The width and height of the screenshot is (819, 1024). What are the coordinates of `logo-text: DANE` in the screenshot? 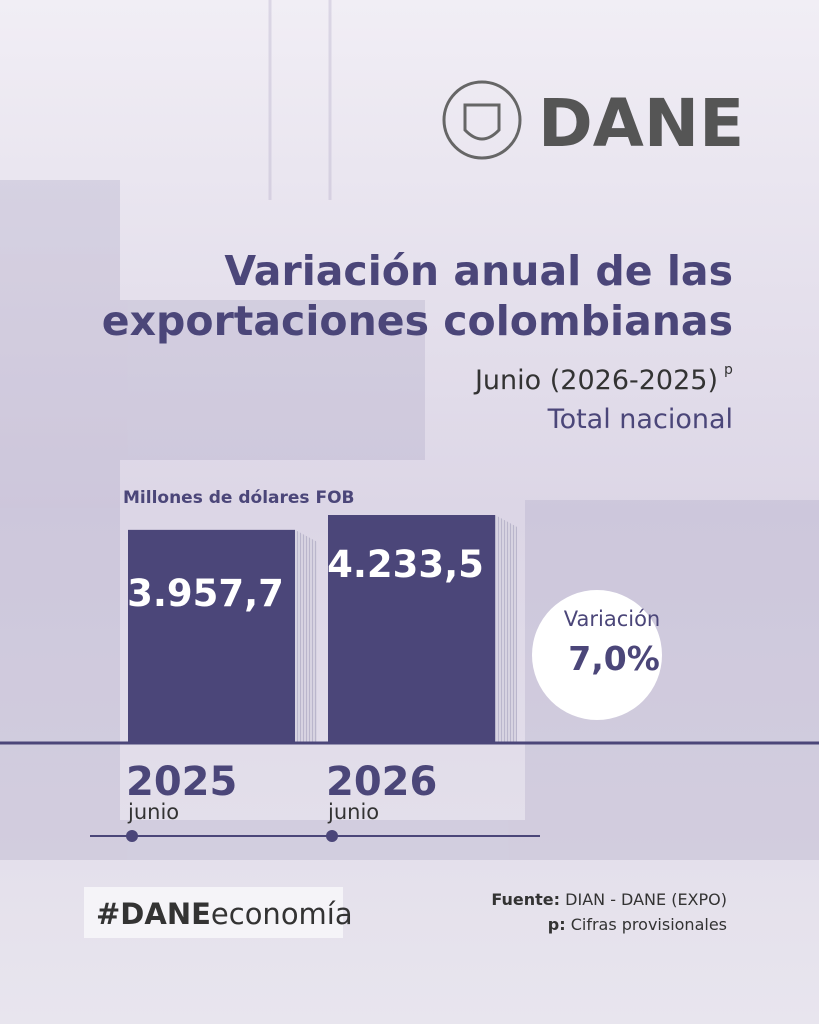 It's located at (641, 123).